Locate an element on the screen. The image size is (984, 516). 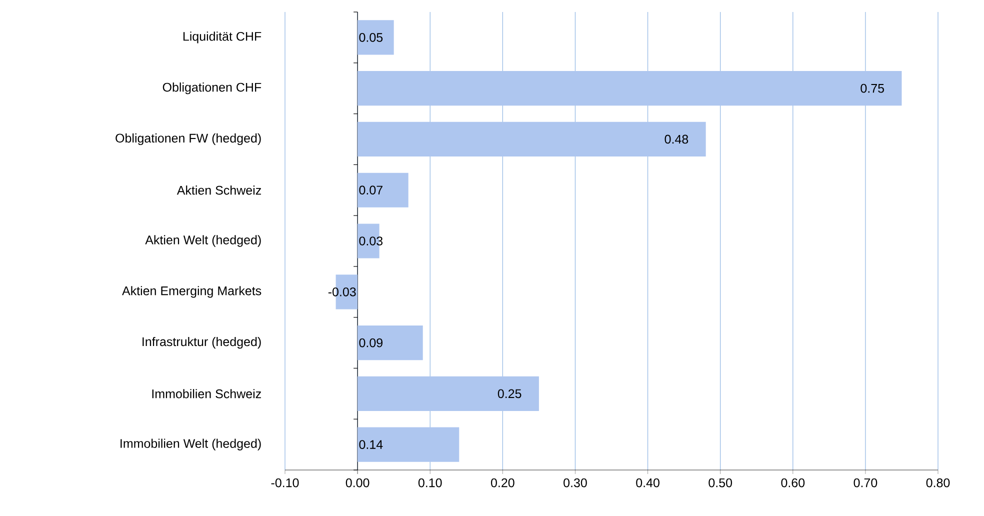
y-tick-label: Aktien Welt (hedged) is located at coordinates (203, 241).